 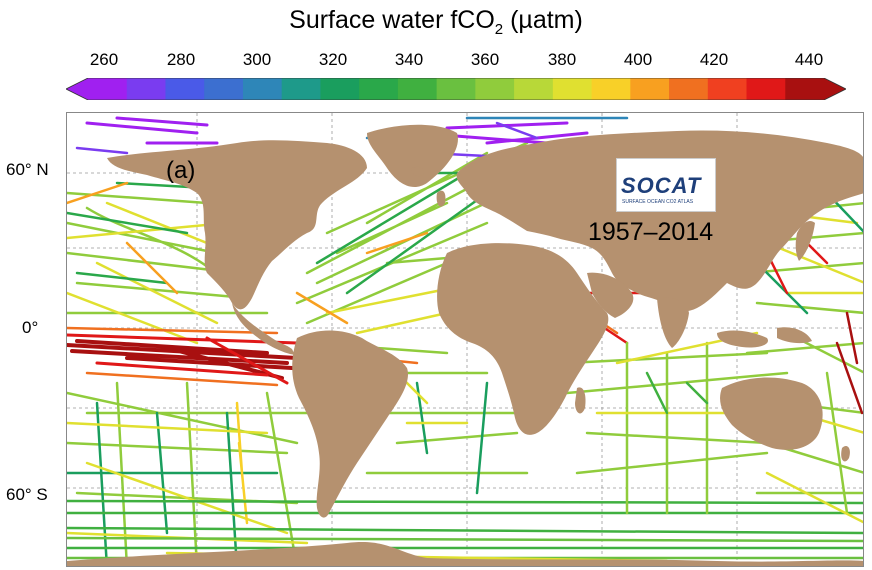 I want to click on colorbar-tick: 360, so click(x=485, y=59).